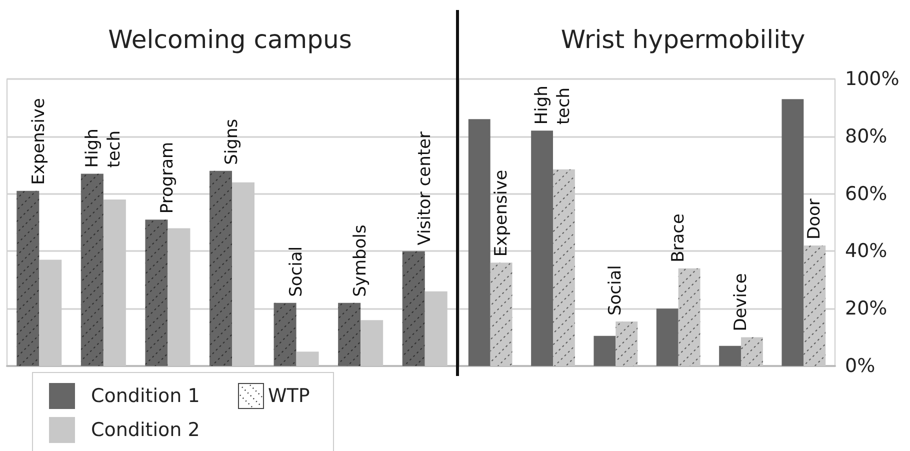  Describe the element at coordinates (872, 79) in the screenshot. I see `y-tick-label: 100%` at that location.